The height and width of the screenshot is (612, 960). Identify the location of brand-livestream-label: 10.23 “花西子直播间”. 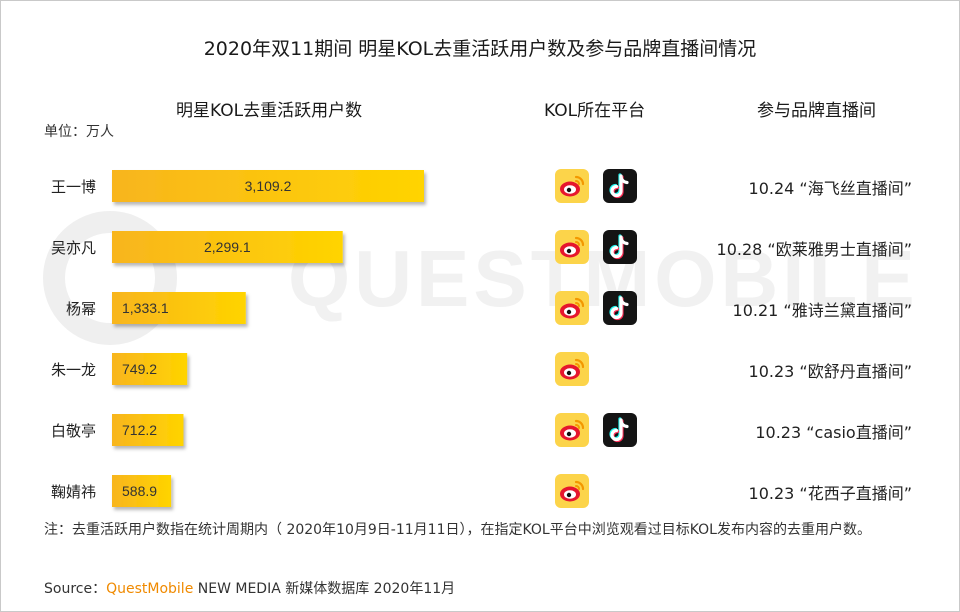
(830, 493).